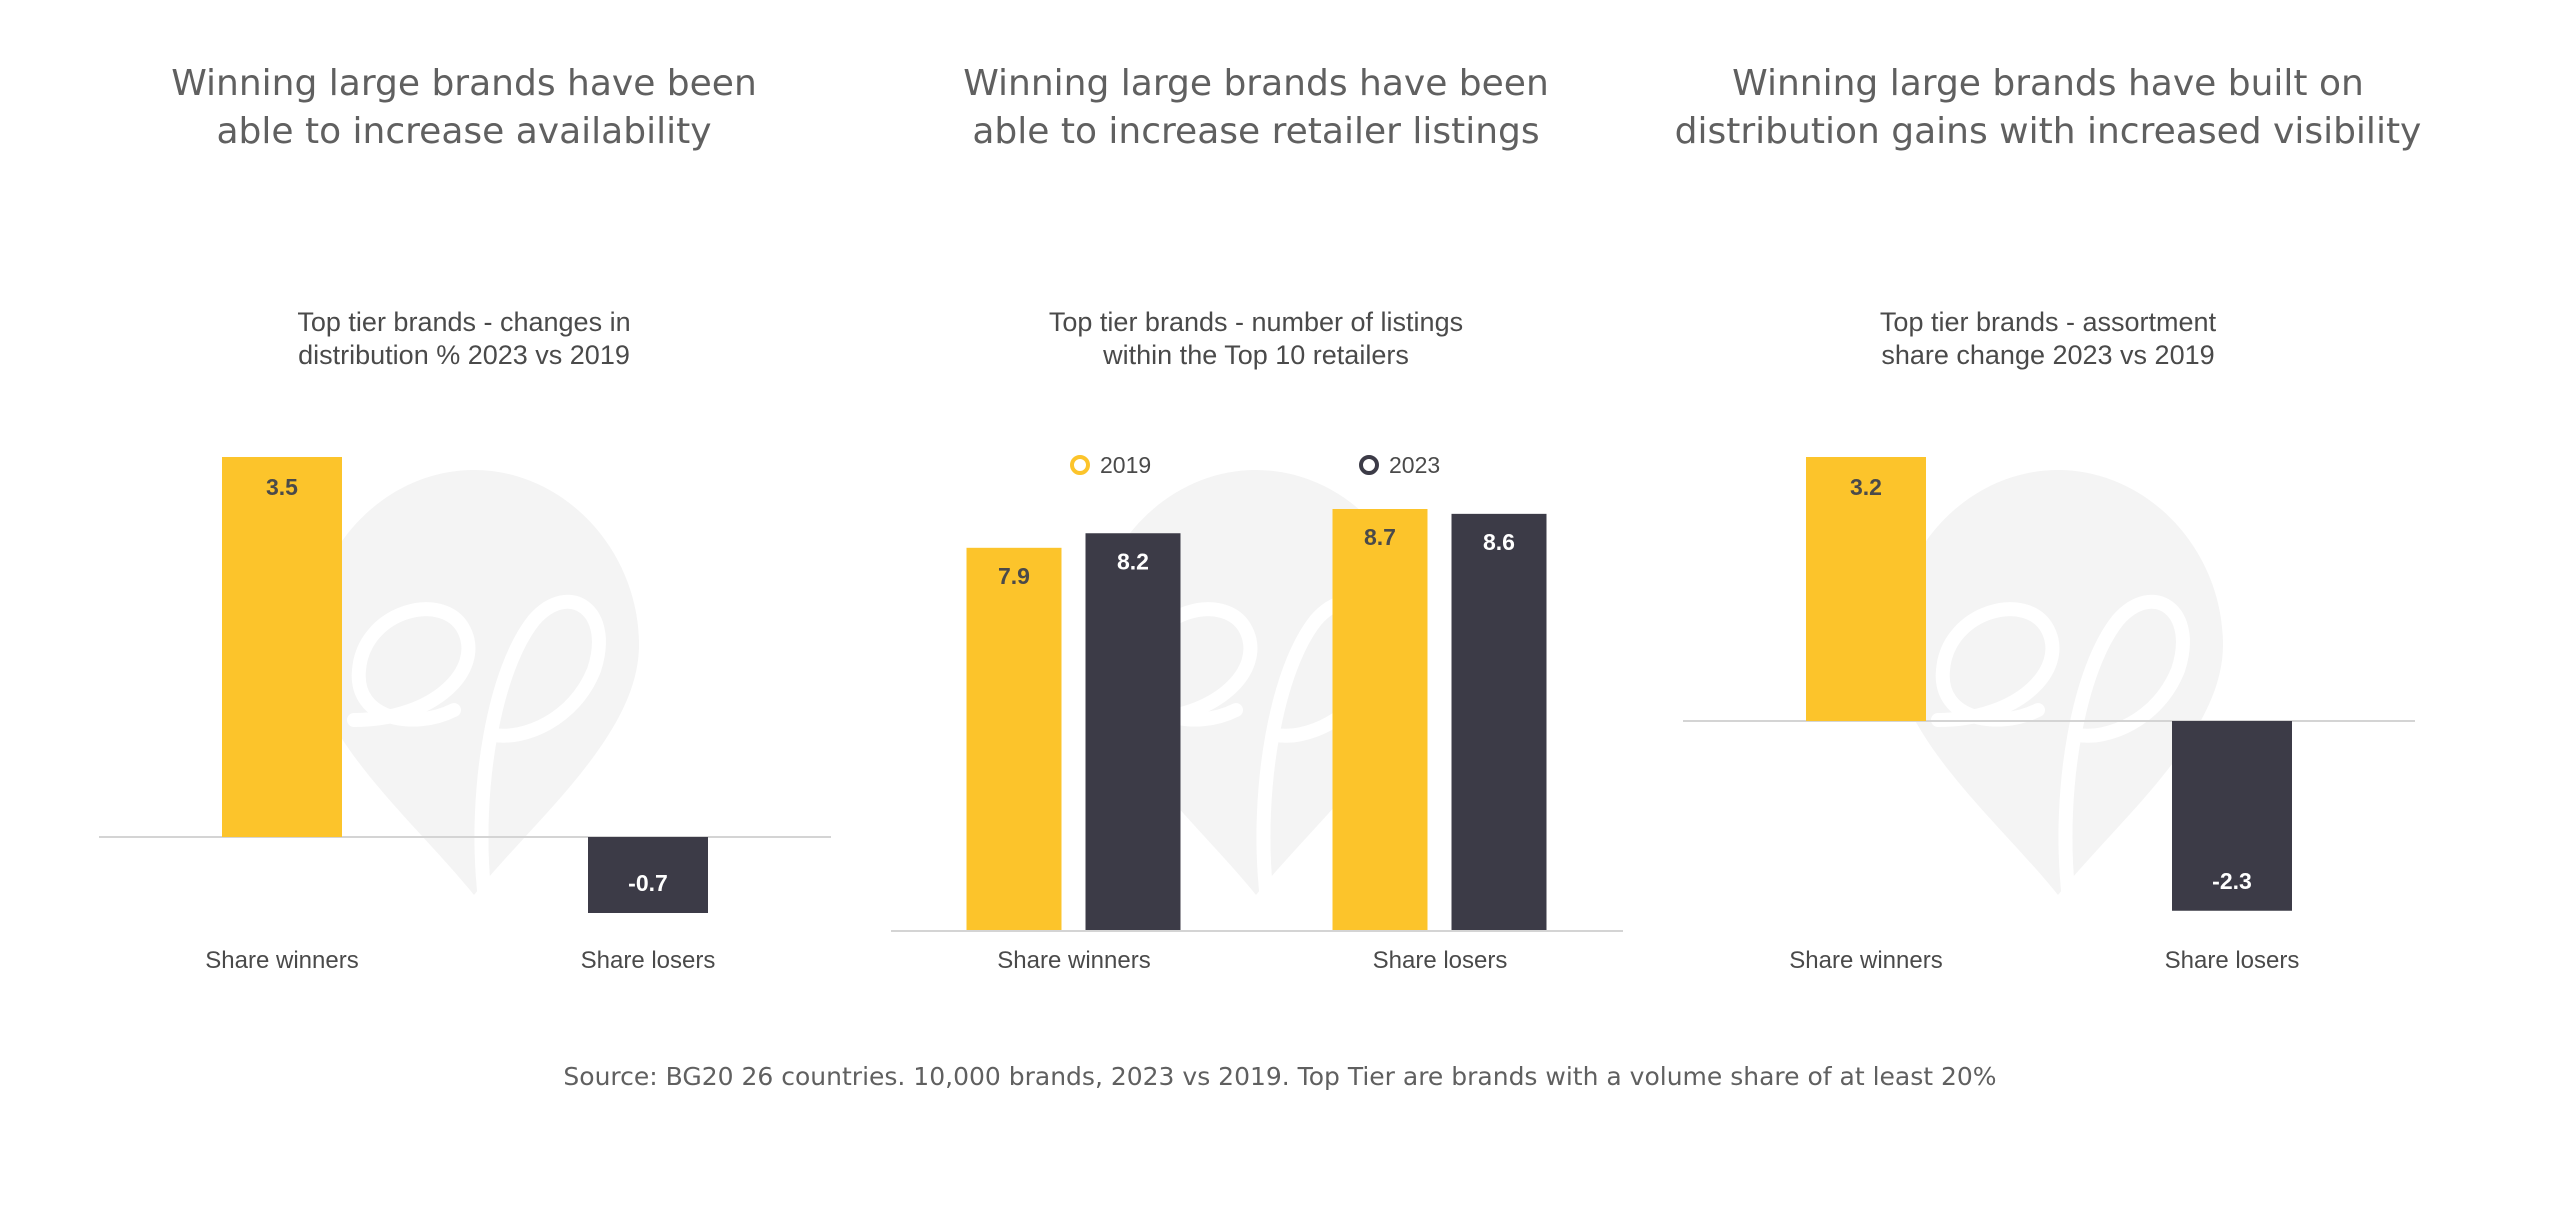 The image size is (2560, 1227). Describe the element at coordinates (1866, 487) in the screenshot. I see `data-label: 3.2` at that location.